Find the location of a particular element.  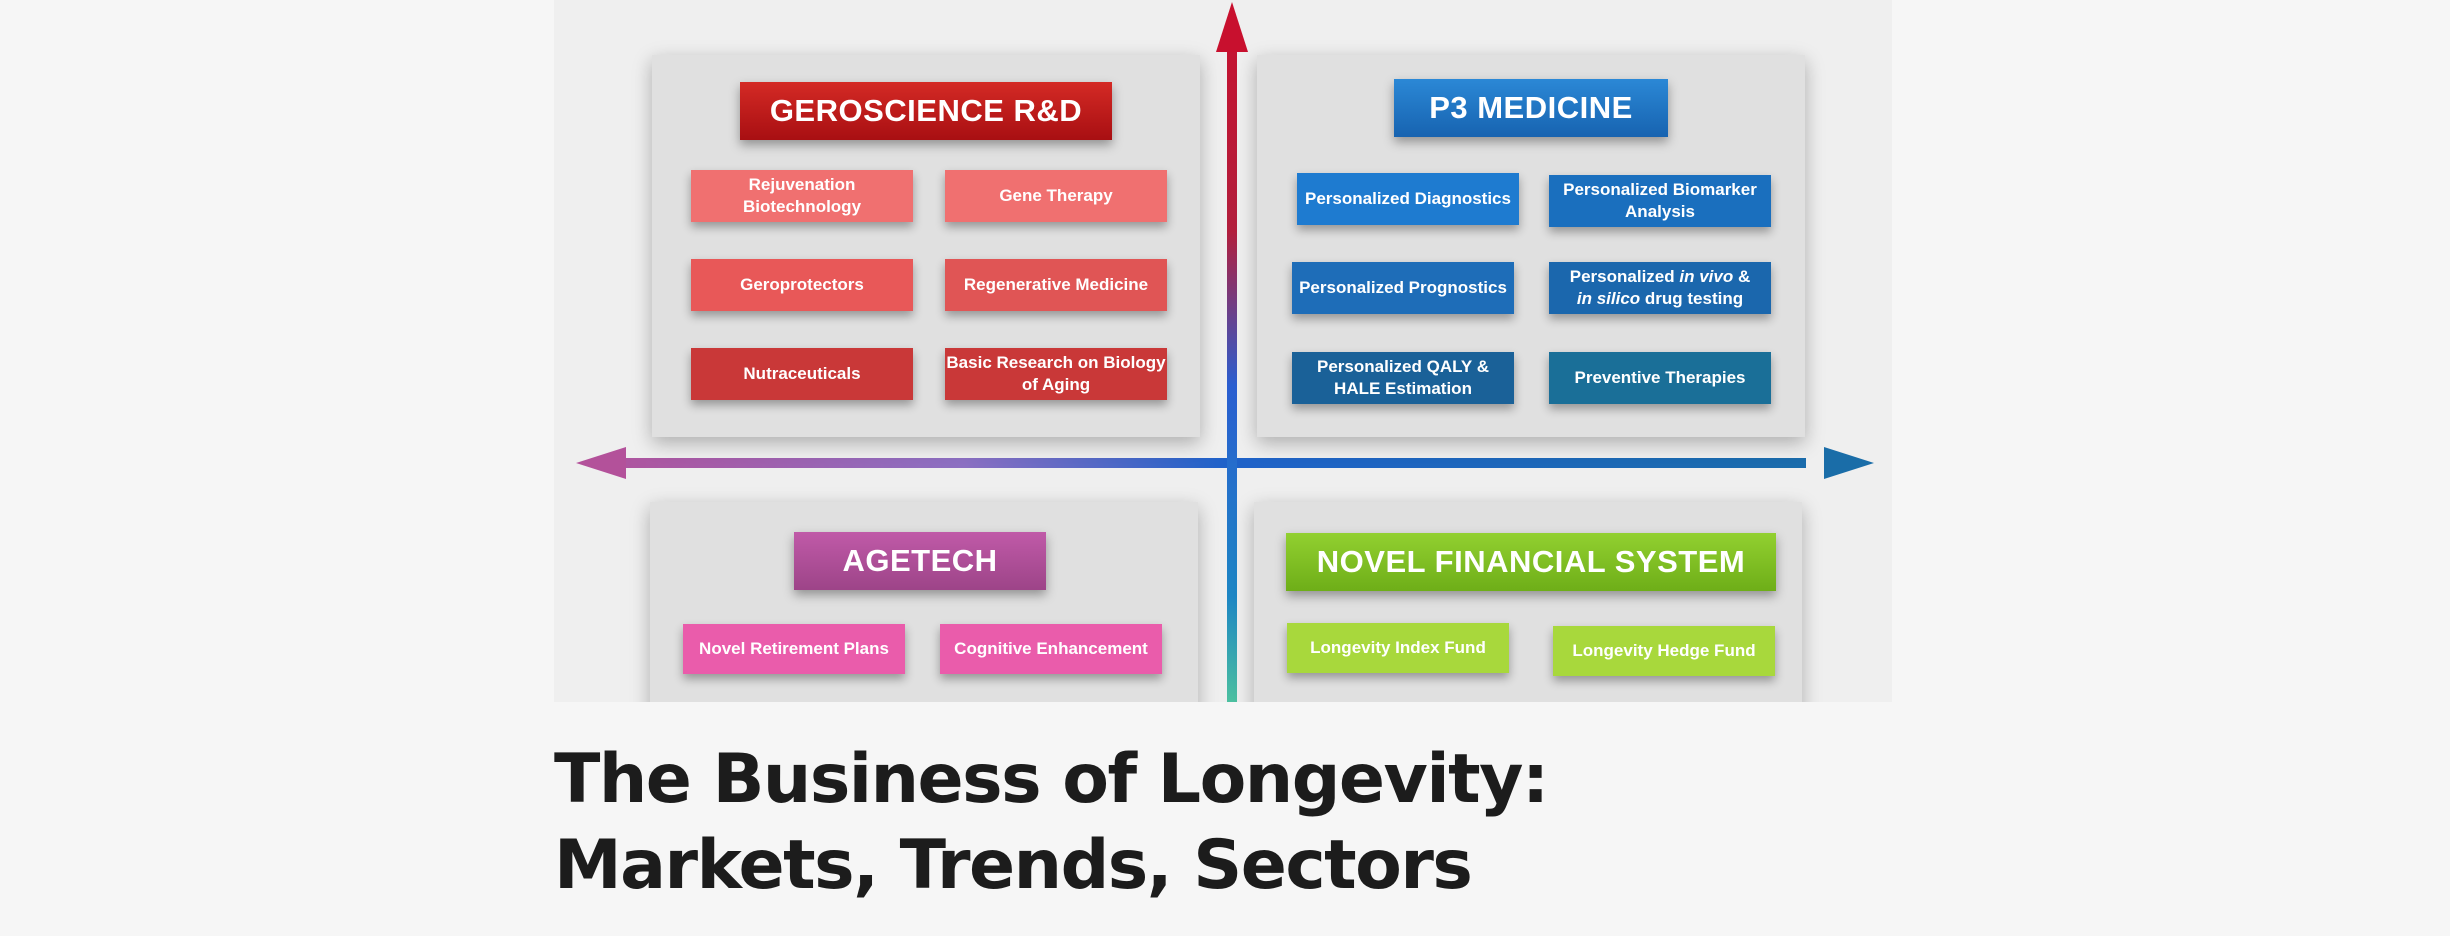

right-arrow-head is located at coordinates (1849, 463).